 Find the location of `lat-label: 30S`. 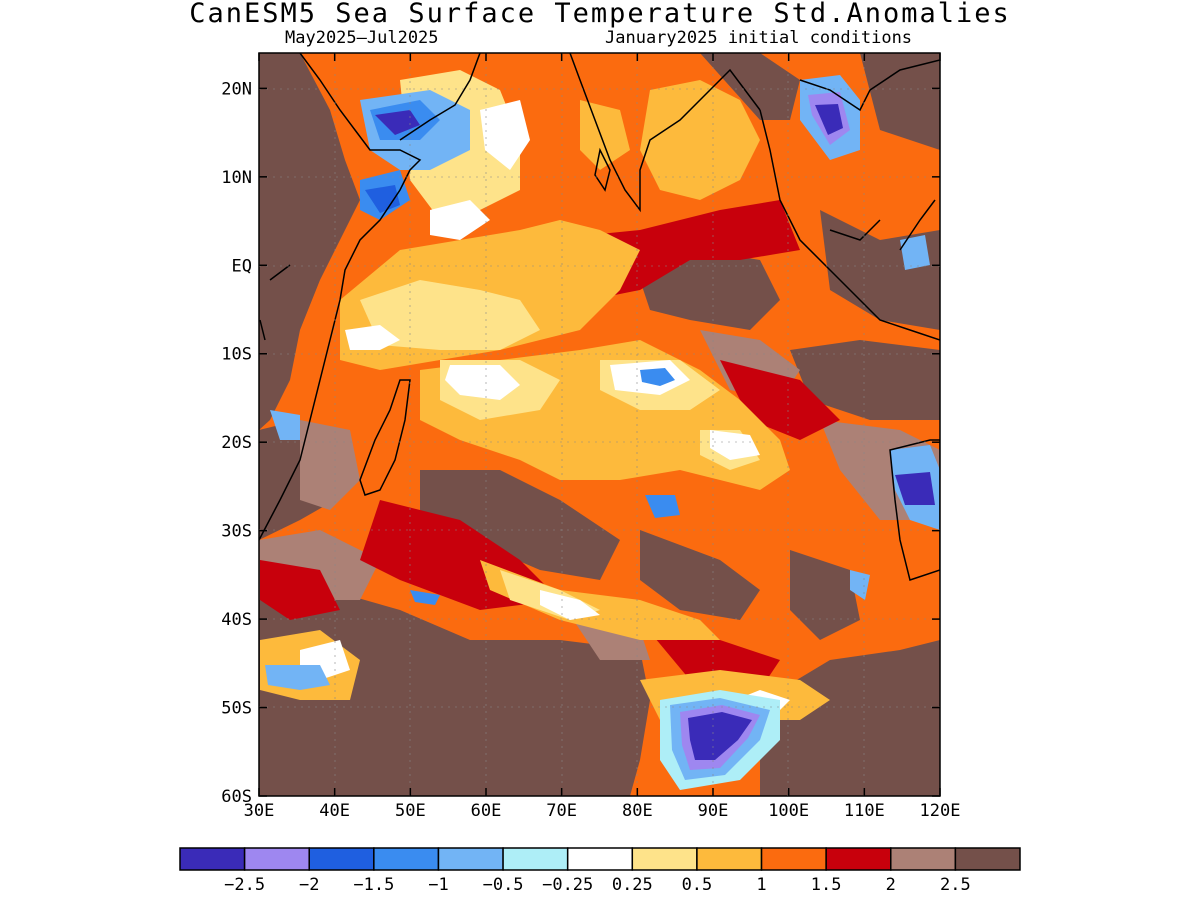

lat-label: 30S is located at coordinates (236, 532).